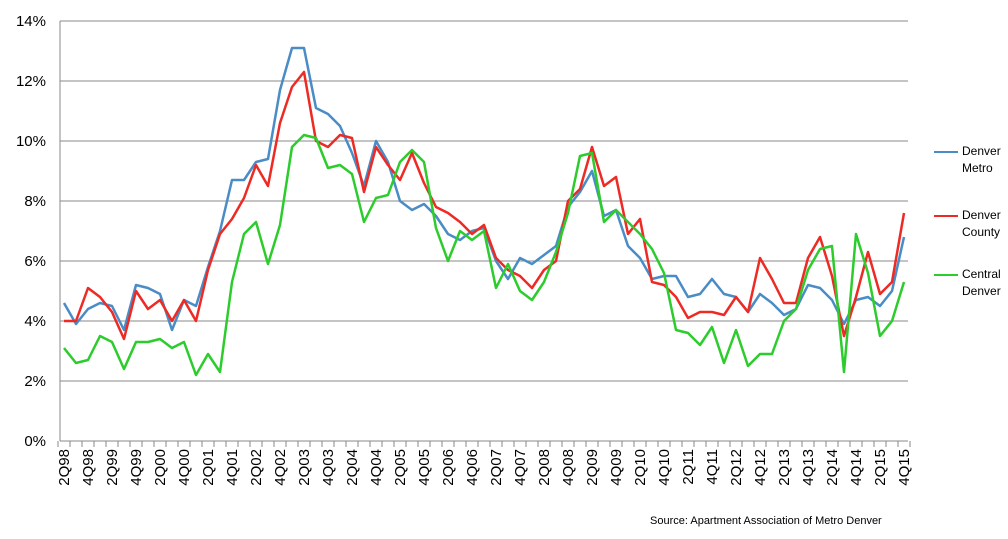 This screenshot has height=539, width=1008. Describe the element at coordinates (616, 467) in the screenshot. I see `x-tick-label: 4Q09` at that location.